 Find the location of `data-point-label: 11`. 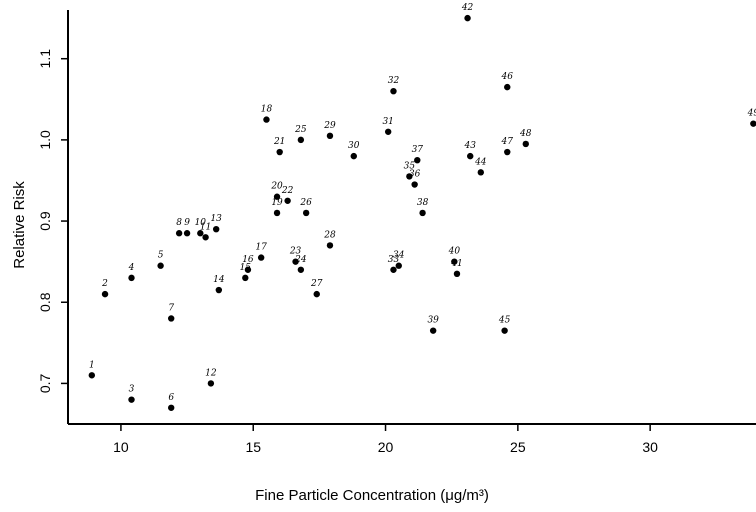

data-point-label: 11 is located at coordinates (205, 227).